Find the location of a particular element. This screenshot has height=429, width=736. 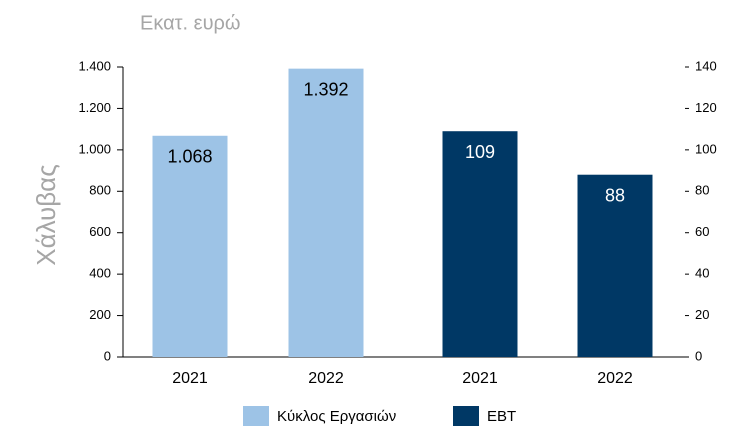

y2-tick-label: 100 is located at coordinates (706, 148).